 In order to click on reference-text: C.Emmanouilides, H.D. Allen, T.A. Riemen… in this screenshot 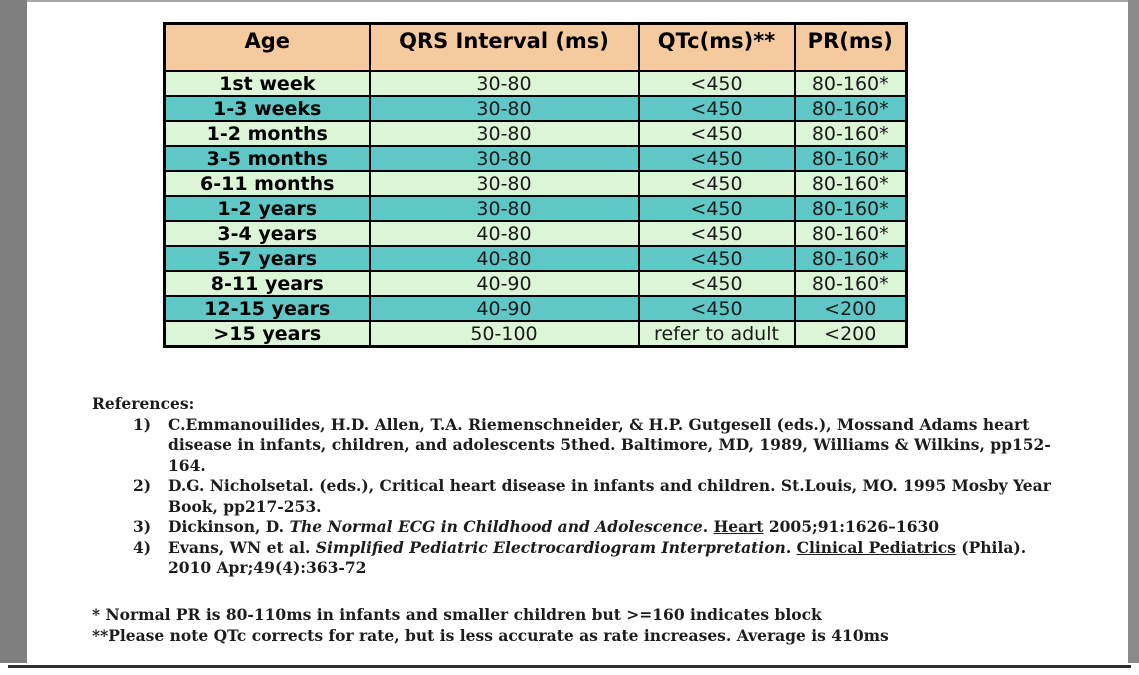, I will do `click(609, 444)`.